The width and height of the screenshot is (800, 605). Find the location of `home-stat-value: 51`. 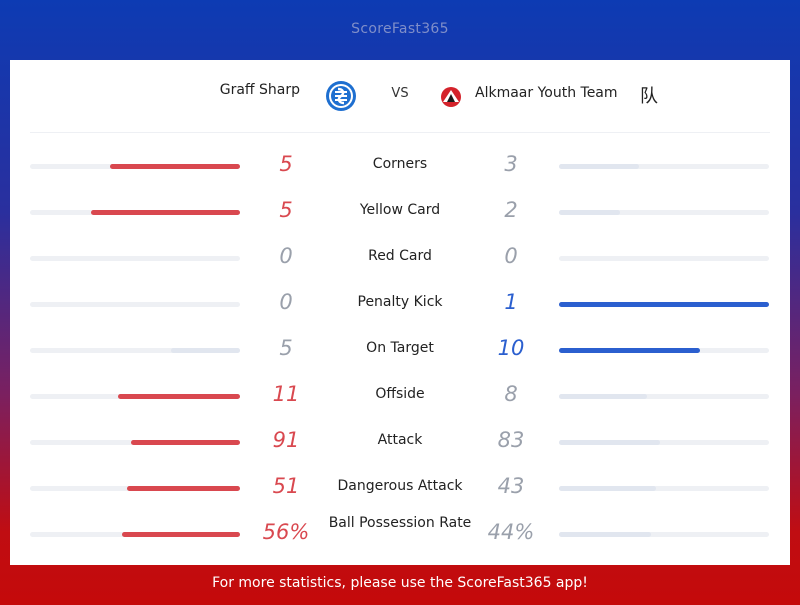

home-stat-value: 51 is located at coordinates (286, 486).